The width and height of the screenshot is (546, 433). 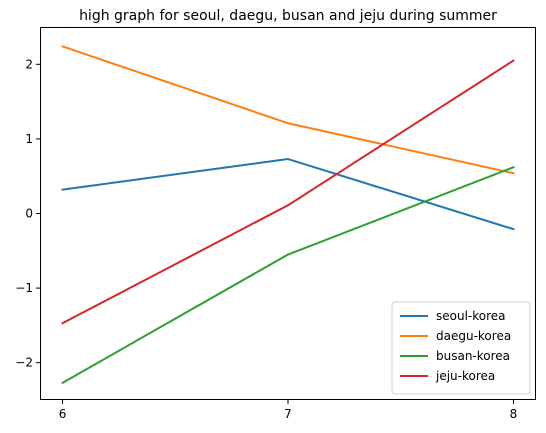 I want to click on x-axis: 6 7 8, so click(x=288, y=410).